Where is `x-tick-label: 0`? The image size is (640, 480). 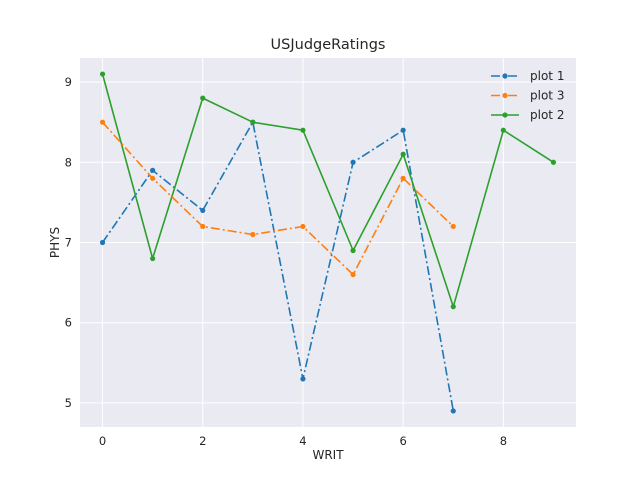 x-tick-label: 0 is located at coordinates (102, 441).